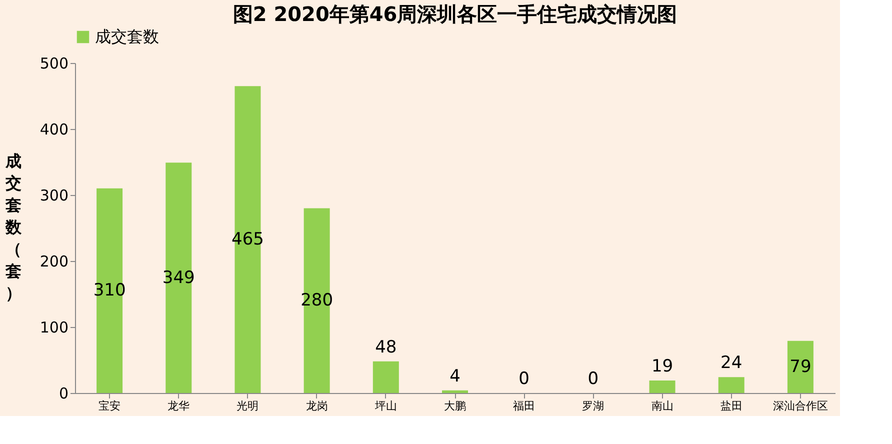 The width and height of the screenshot is (892, 444). Describe the element at coordinates (386, 347) in the screenshot. I see `data-label: 48` at that location.